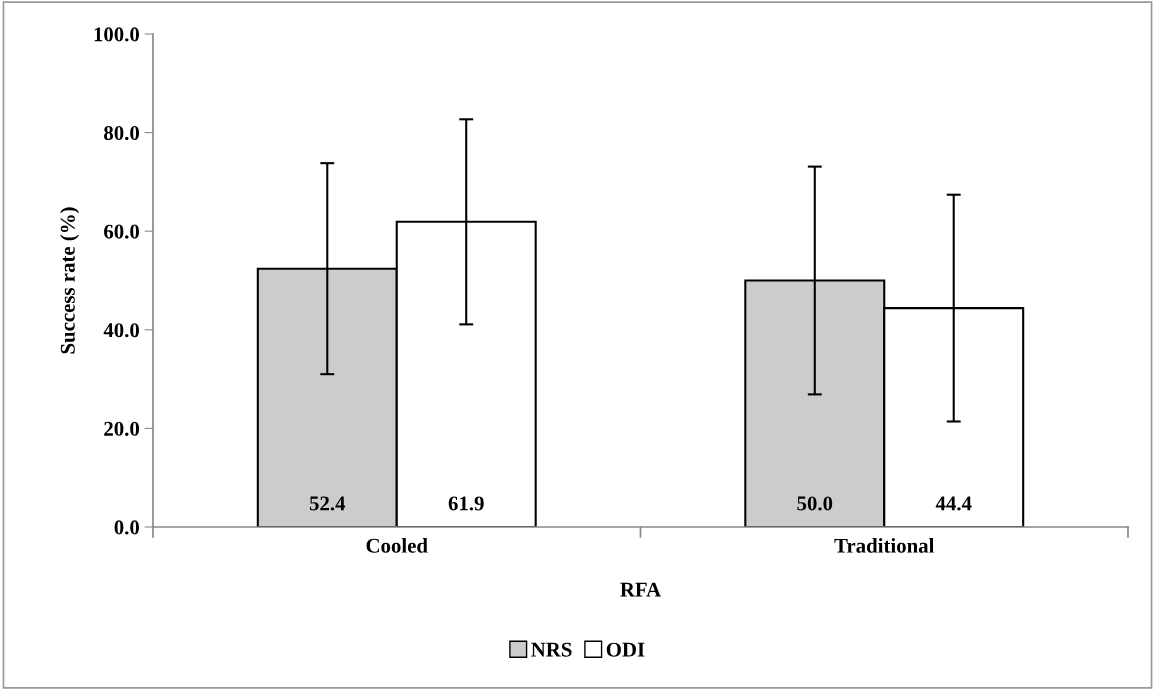  Describe the element at coordinates (122, 133) in the screenshot. I see `y-tick-label: 80.0` at that location.